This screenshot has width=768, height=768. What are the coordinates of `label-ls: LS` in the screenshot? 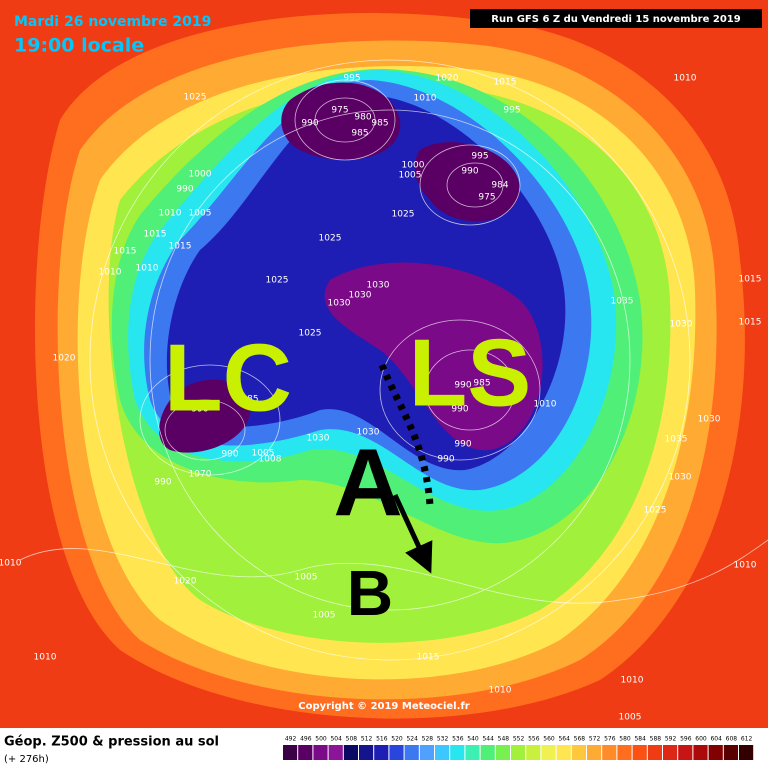 It's located at (470, 372).